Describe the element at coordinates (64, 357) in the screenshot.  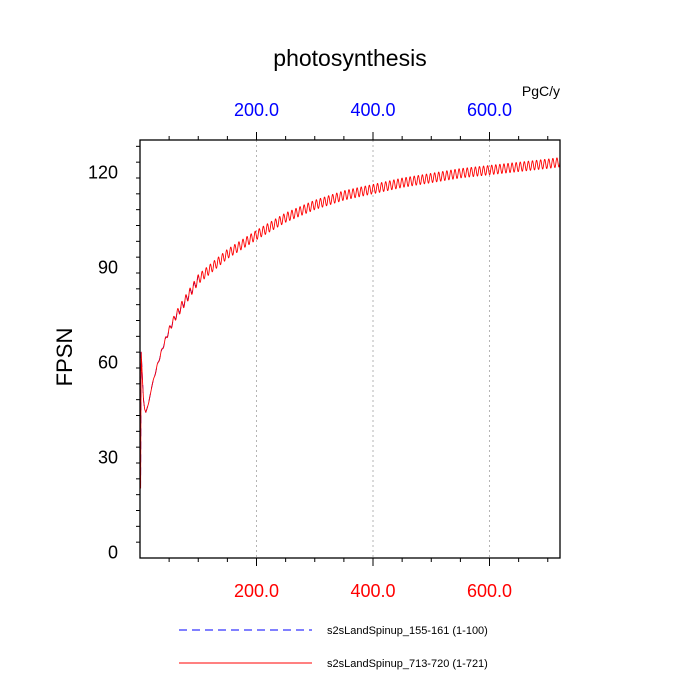
I see `y-axis-label: FPSN` at that location.